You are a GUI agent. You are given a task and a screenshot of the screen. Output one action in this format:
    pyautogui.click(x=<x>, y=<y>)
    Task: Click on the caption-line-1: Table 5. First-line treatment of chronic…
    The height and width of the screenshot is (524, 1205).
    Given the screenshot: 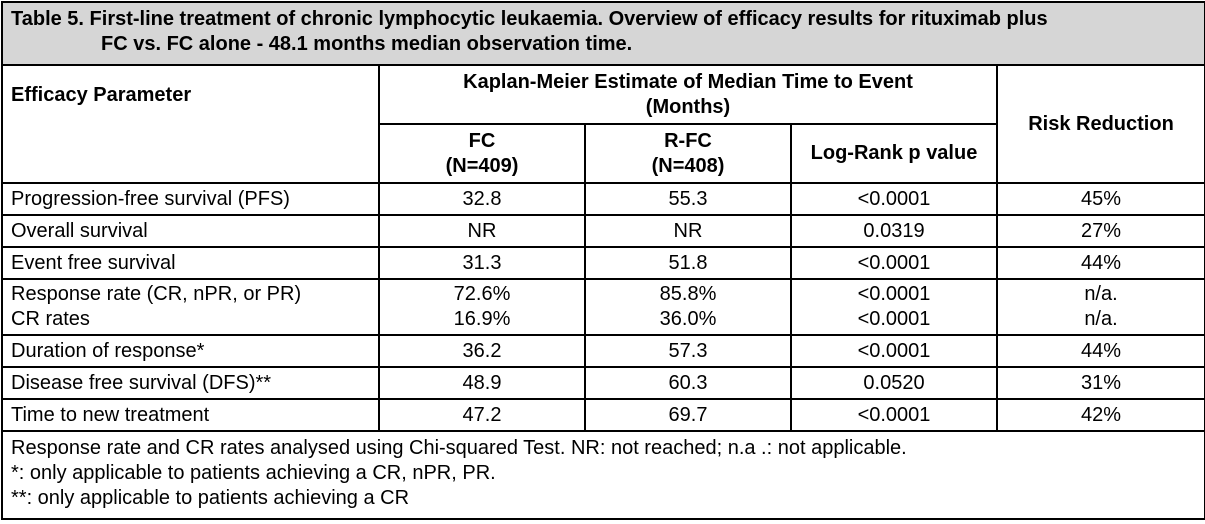 What is the action you would take?
    pyautogui.click(x=529, y=19)
    